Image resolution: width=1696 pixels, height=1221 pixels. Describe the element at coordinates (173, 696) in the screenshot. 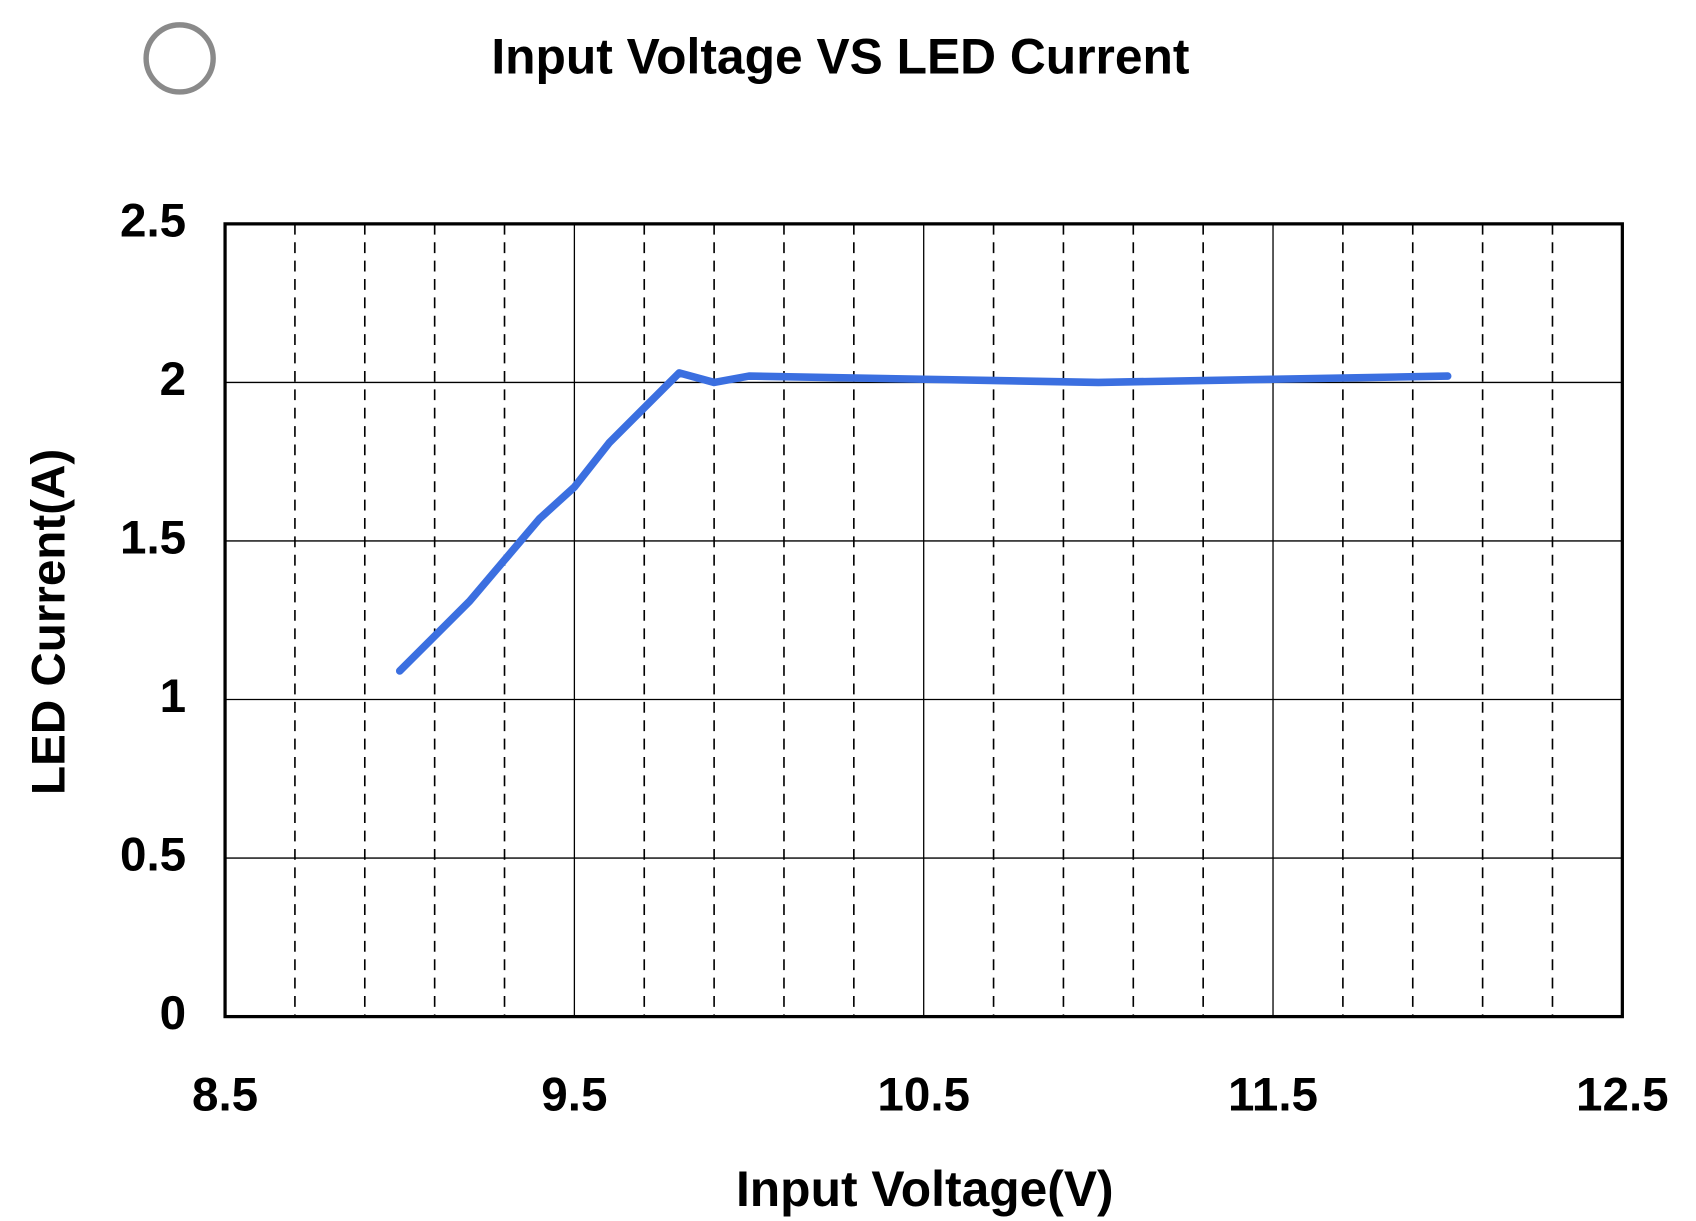

I see `y-tick-label: 1` at that location.